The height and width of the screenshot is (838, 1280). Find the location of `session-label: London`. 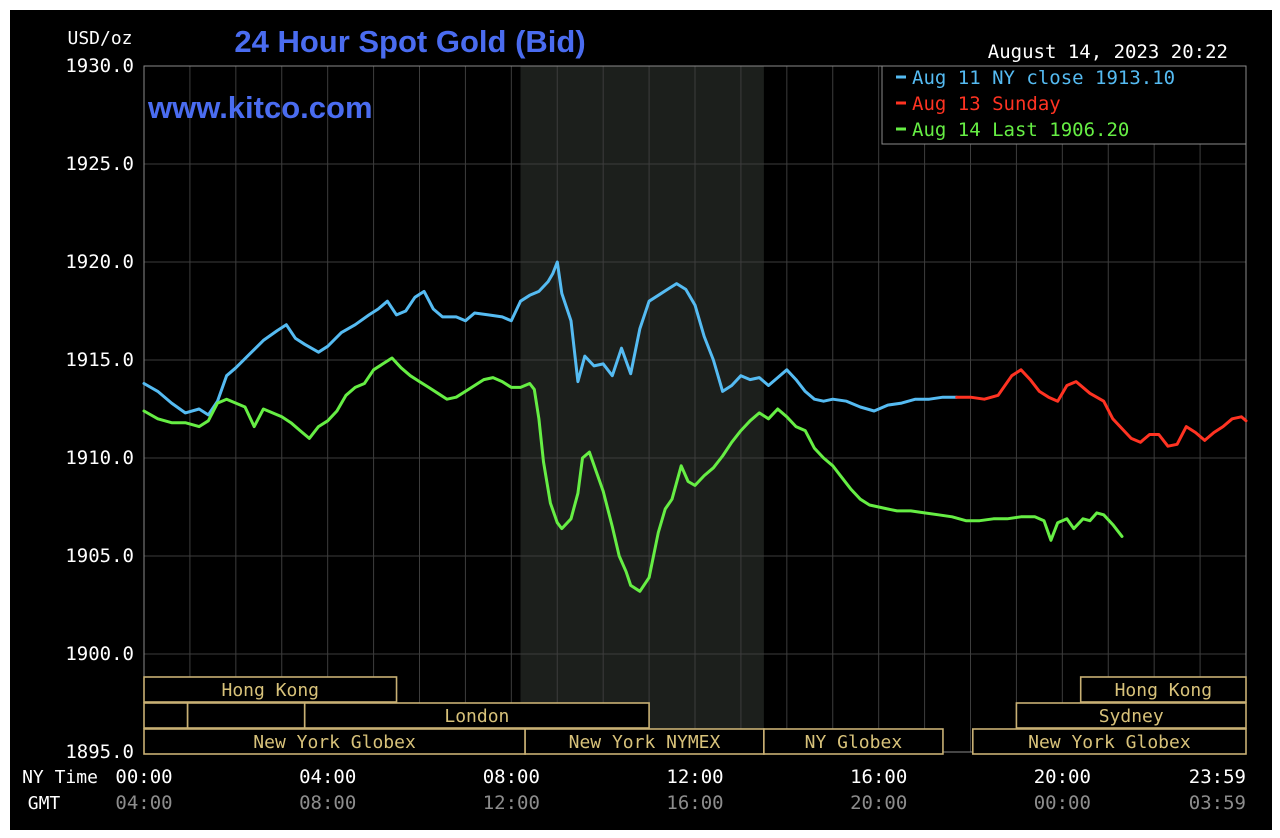

session-label: London is located at coordinates (476, 716).